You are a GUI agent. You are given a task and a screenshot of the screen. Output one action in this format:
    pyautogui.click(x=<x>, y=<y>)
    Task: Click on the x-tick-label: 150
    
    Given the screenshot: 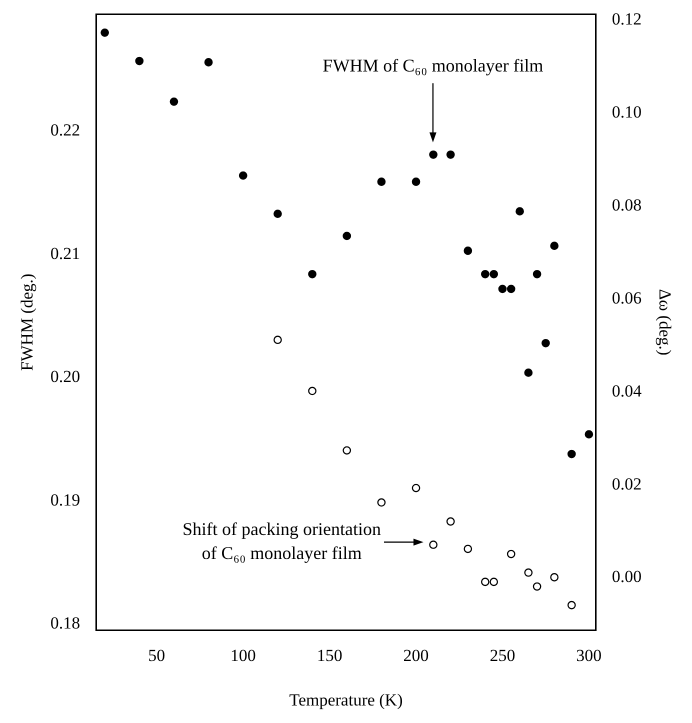 What is the action you would take?
    pyautogui.click(x=329, y=655)
    